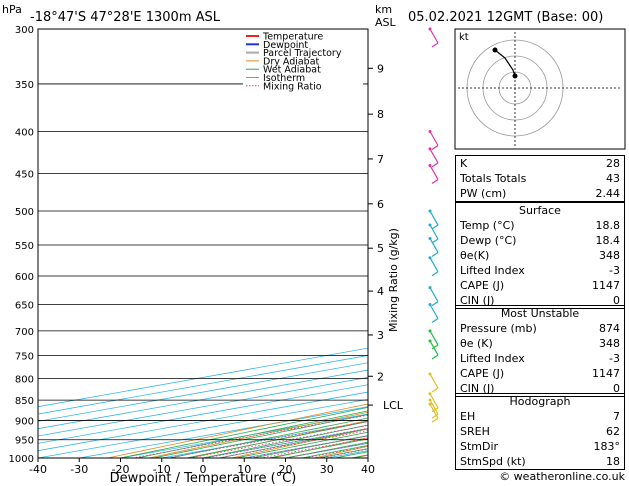  Describe the element at coordinates (24, 246) in the screenshot. I see `pressure-tick-label: 550` at that location.